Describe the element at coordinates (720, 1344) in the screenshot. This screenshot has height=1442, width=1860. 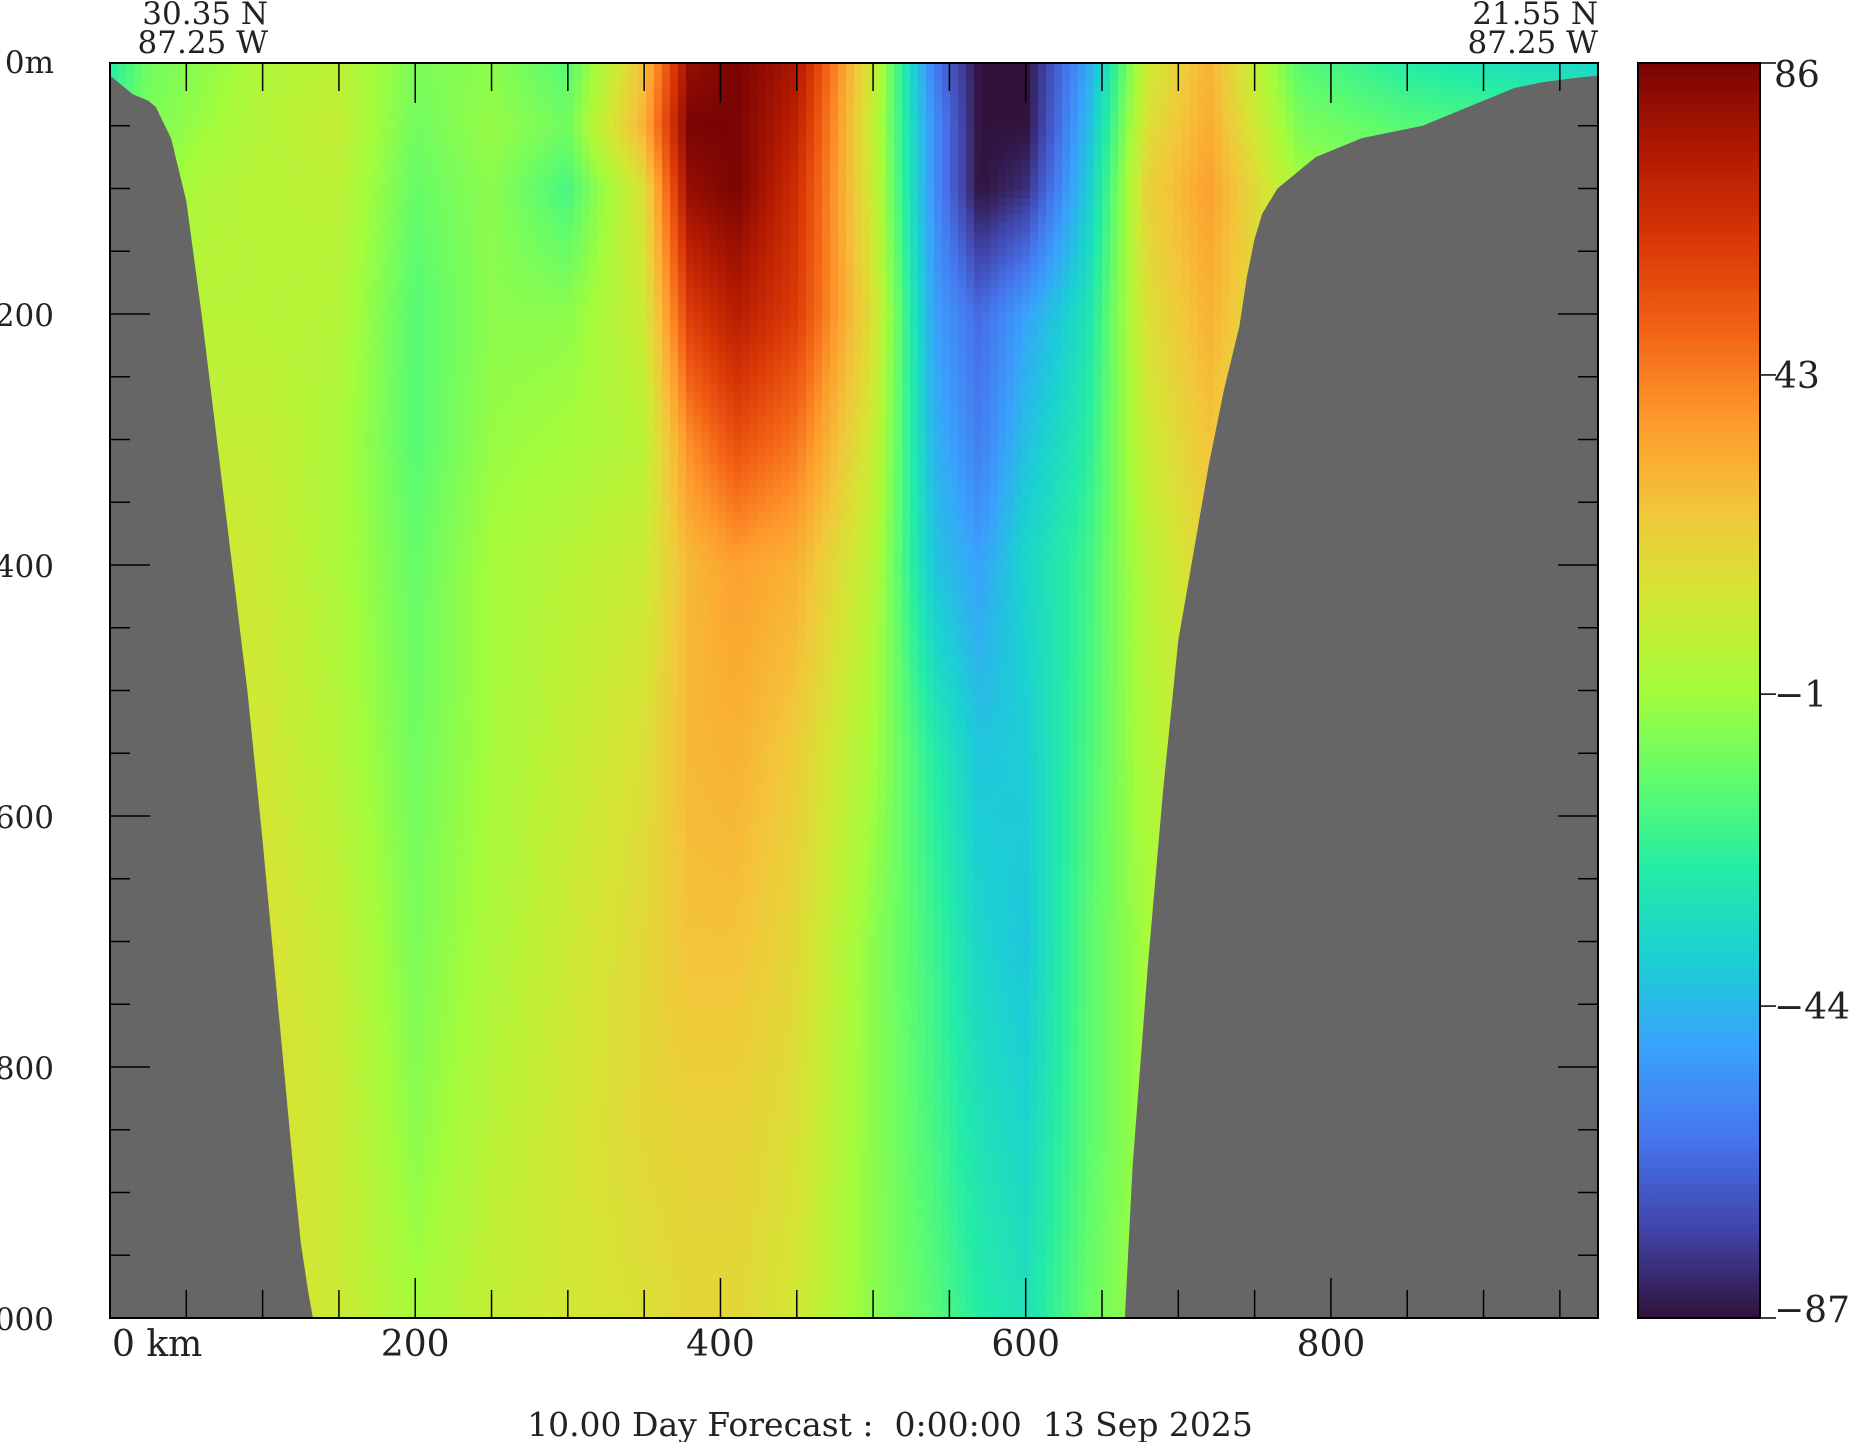
I see `x-tick-label: 400` at that location.